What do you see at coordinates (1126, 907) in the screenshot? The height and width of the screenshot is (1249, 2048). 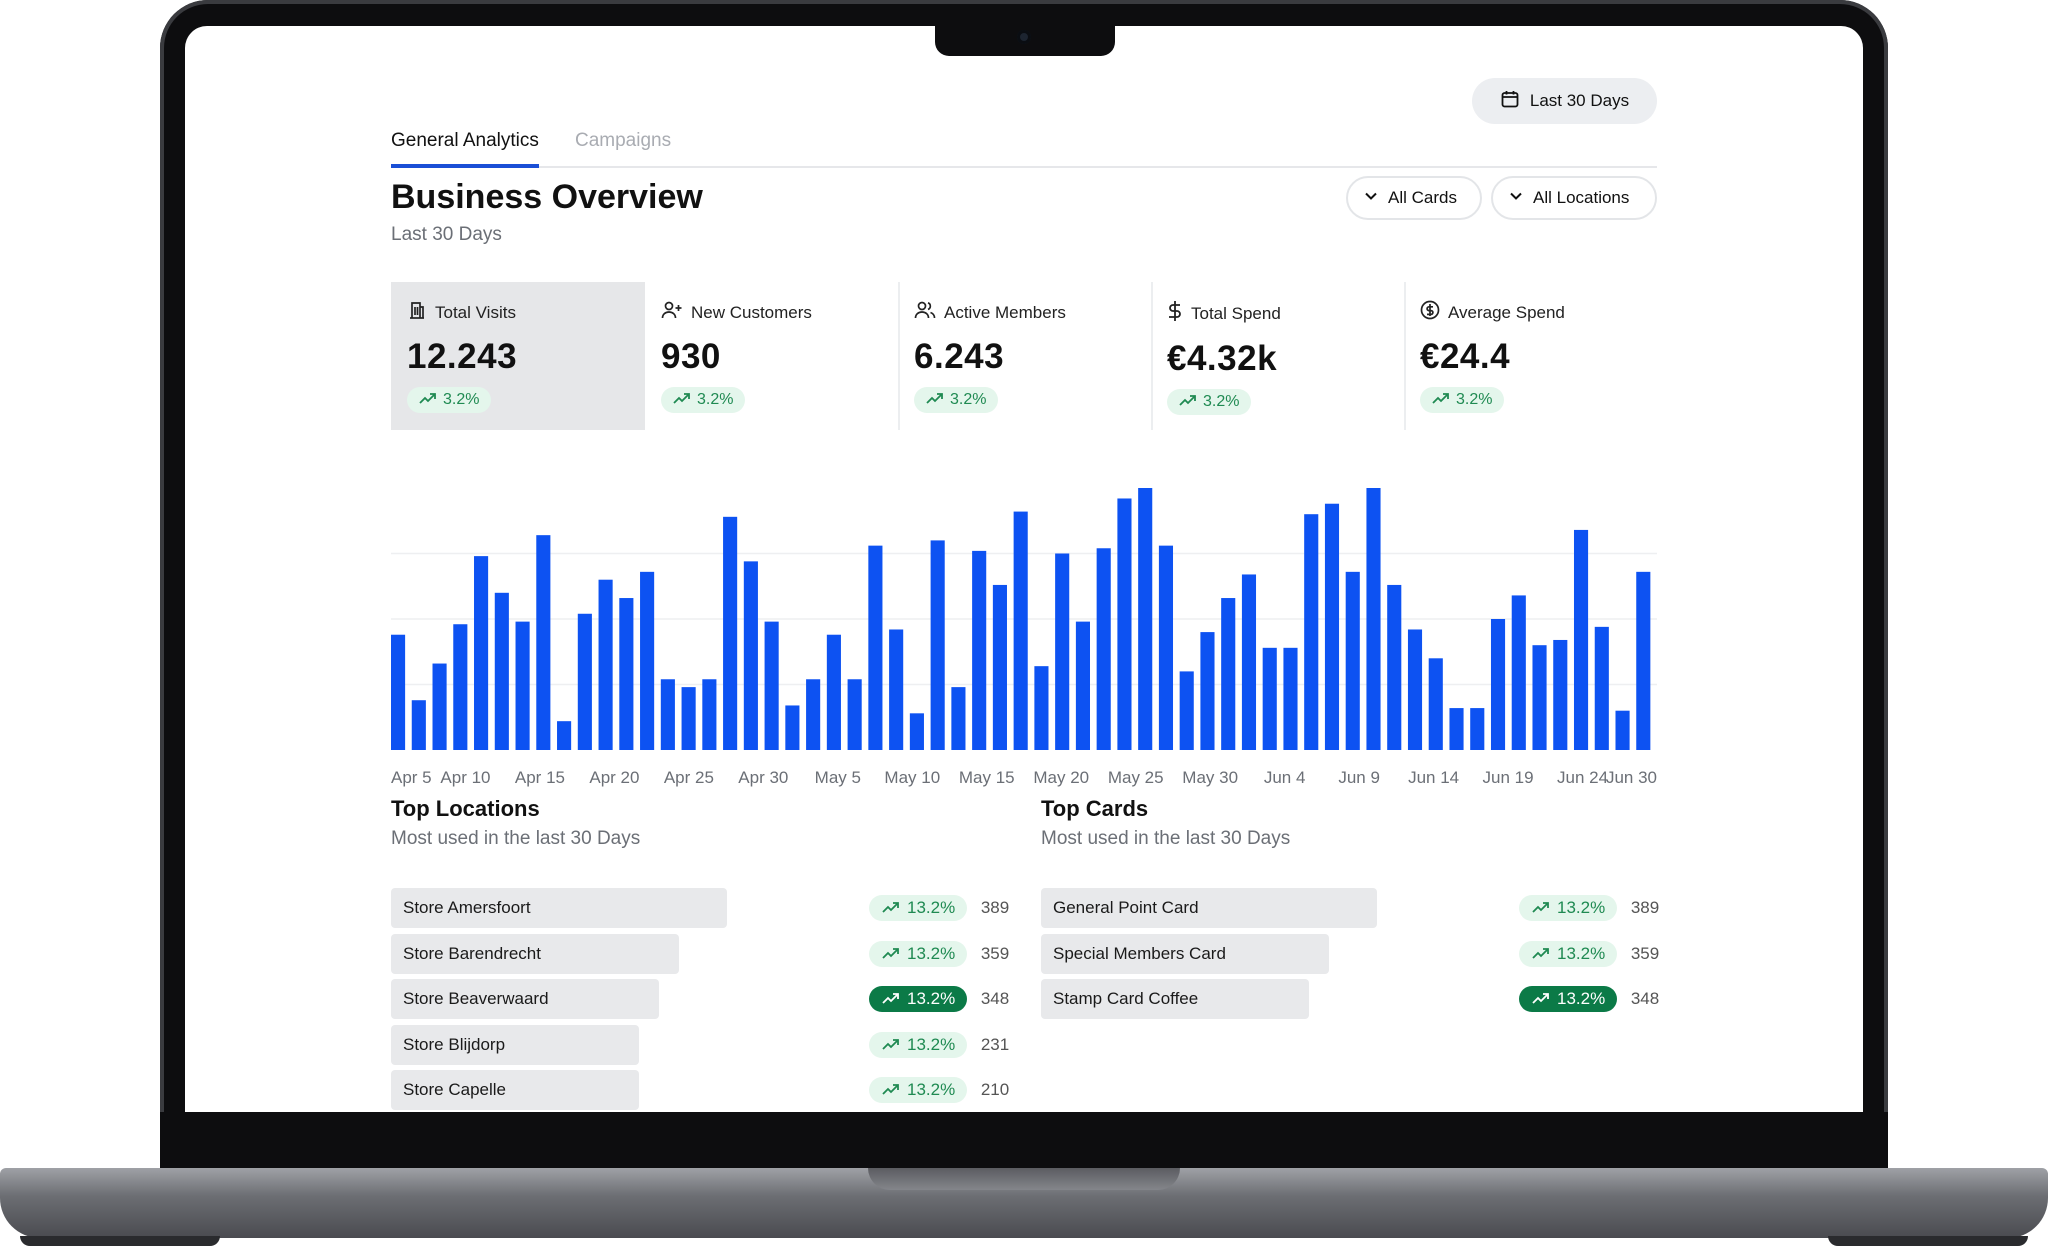 I see `list-item-label: General Point Card` at bounding box center [1126, 907].